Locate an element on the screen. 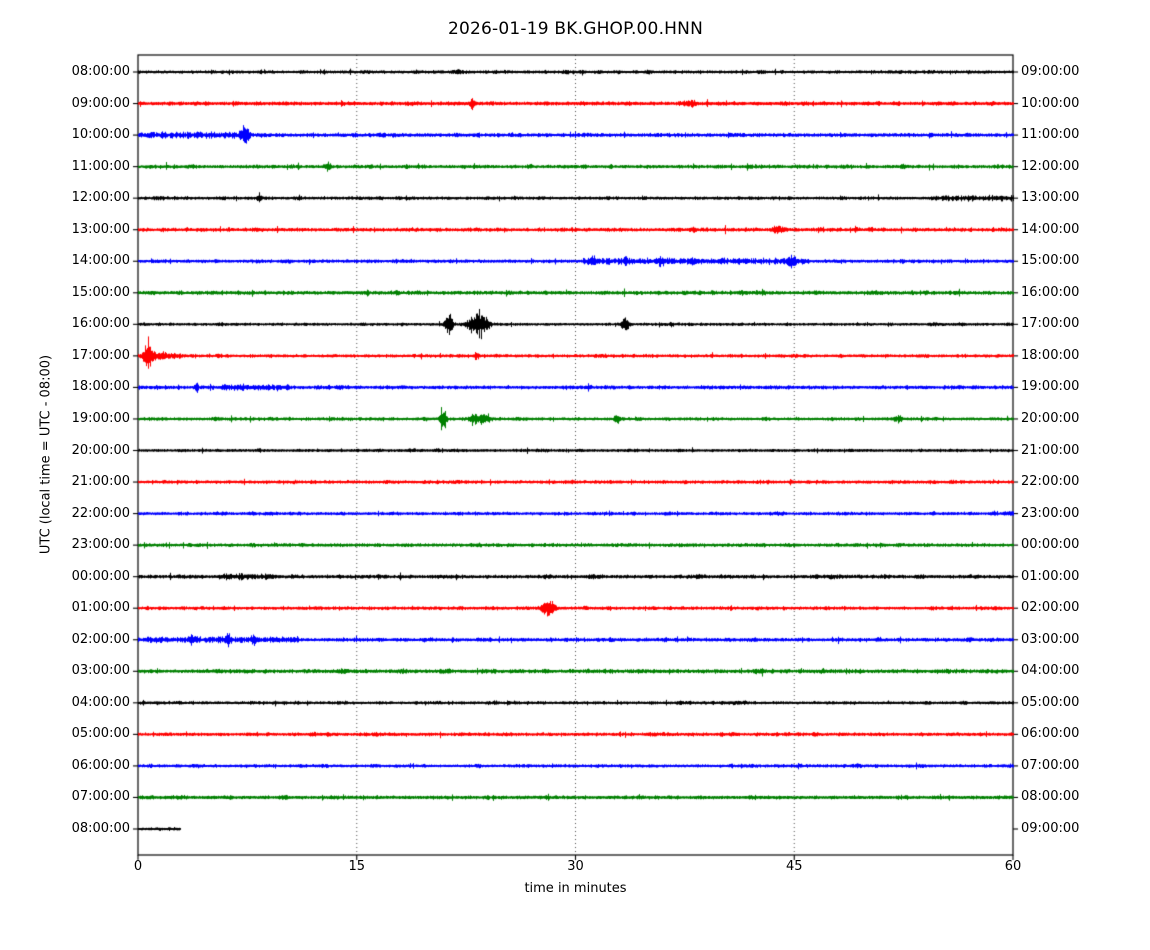 The width and height of the screenshot is (1150, 950). right-time-label: 06:00:00 is located at coordinates (1050, 734).